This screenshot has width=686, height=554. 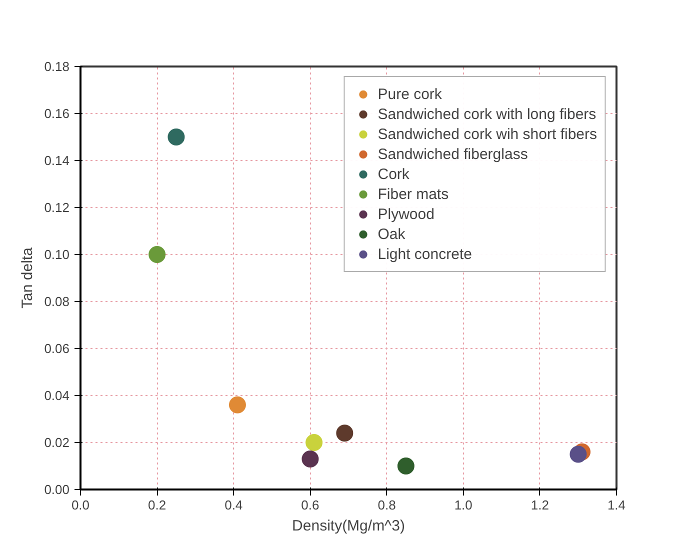 I want to click on y-tick-label: 0.16, so click(x=57, y=113).